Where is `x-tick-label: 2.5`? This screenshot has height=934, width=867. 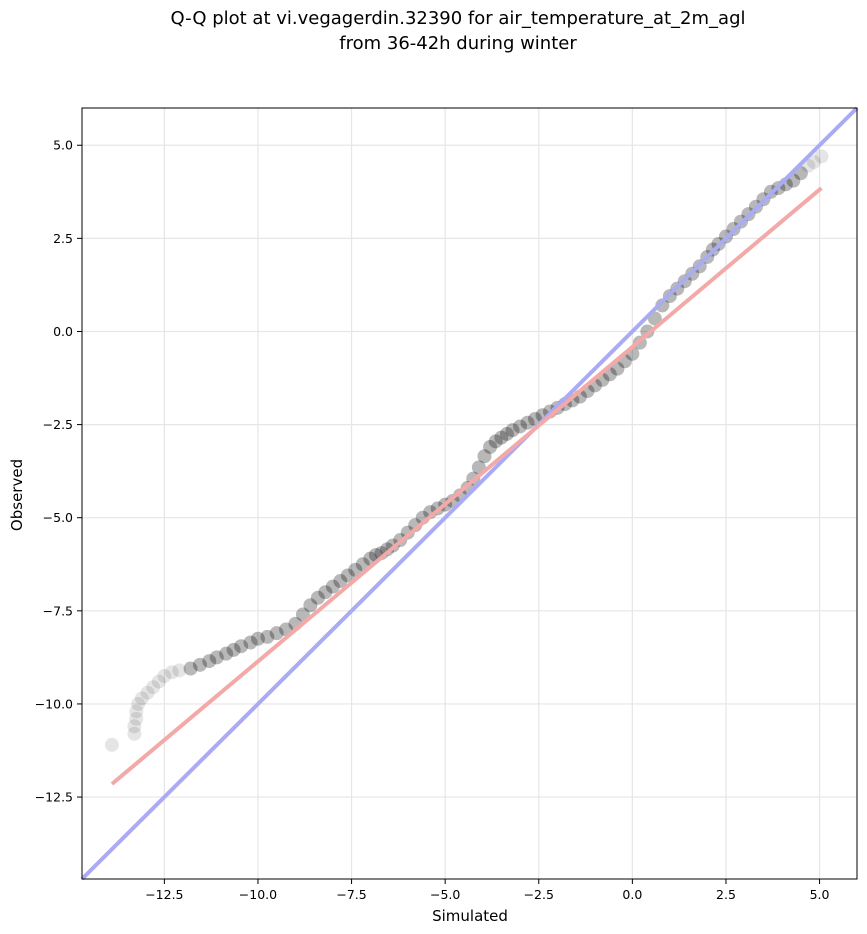
x-tick-label: 2.5 is located at coordinates (726, 894).